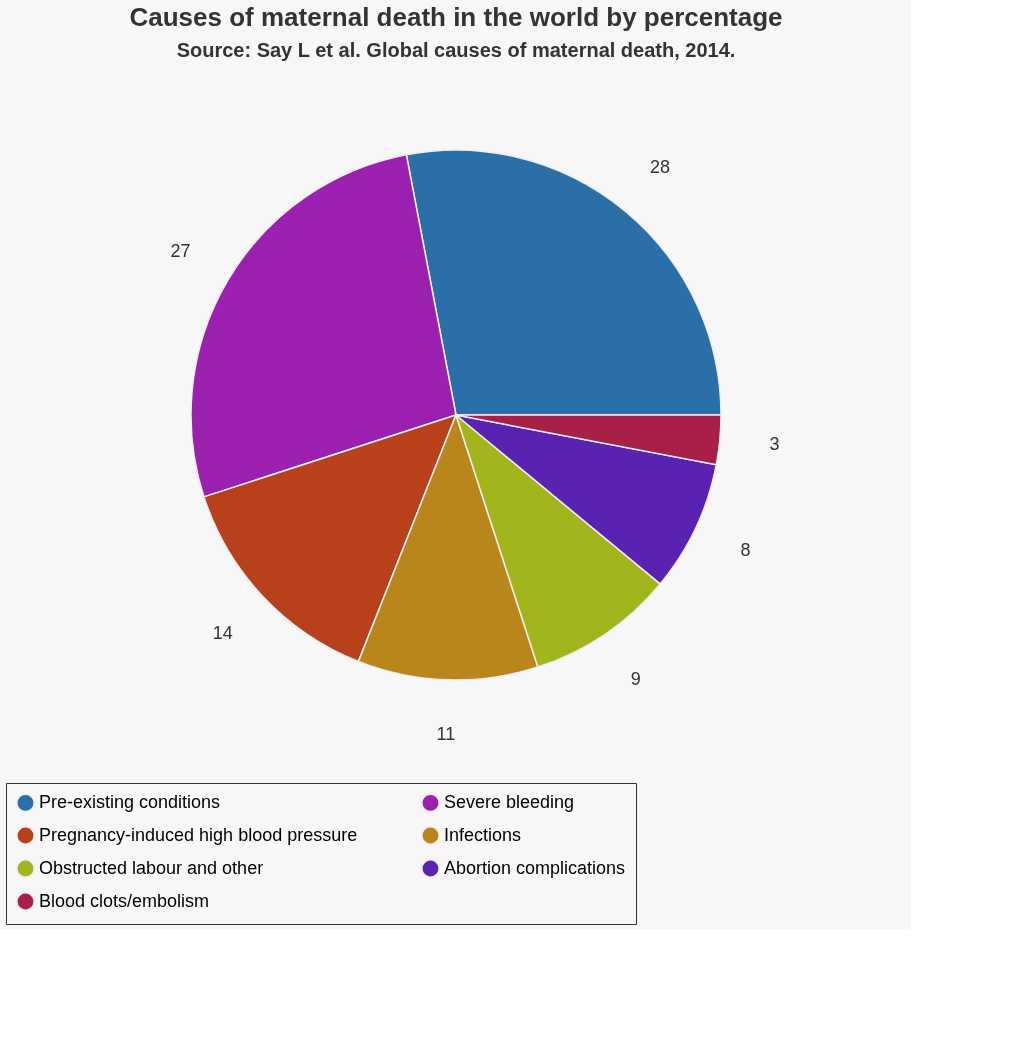  I want to click on legend-label: Severe bleeding, so click(509, 801).